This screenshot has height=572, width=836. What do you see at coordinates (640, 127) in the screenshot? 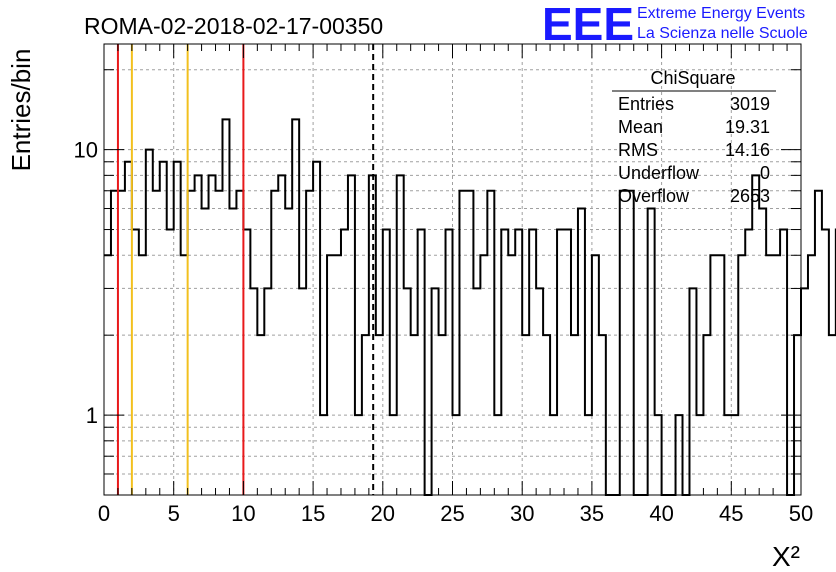
I see `stats-label-mean: Mean` at bounding box center [640, 127].